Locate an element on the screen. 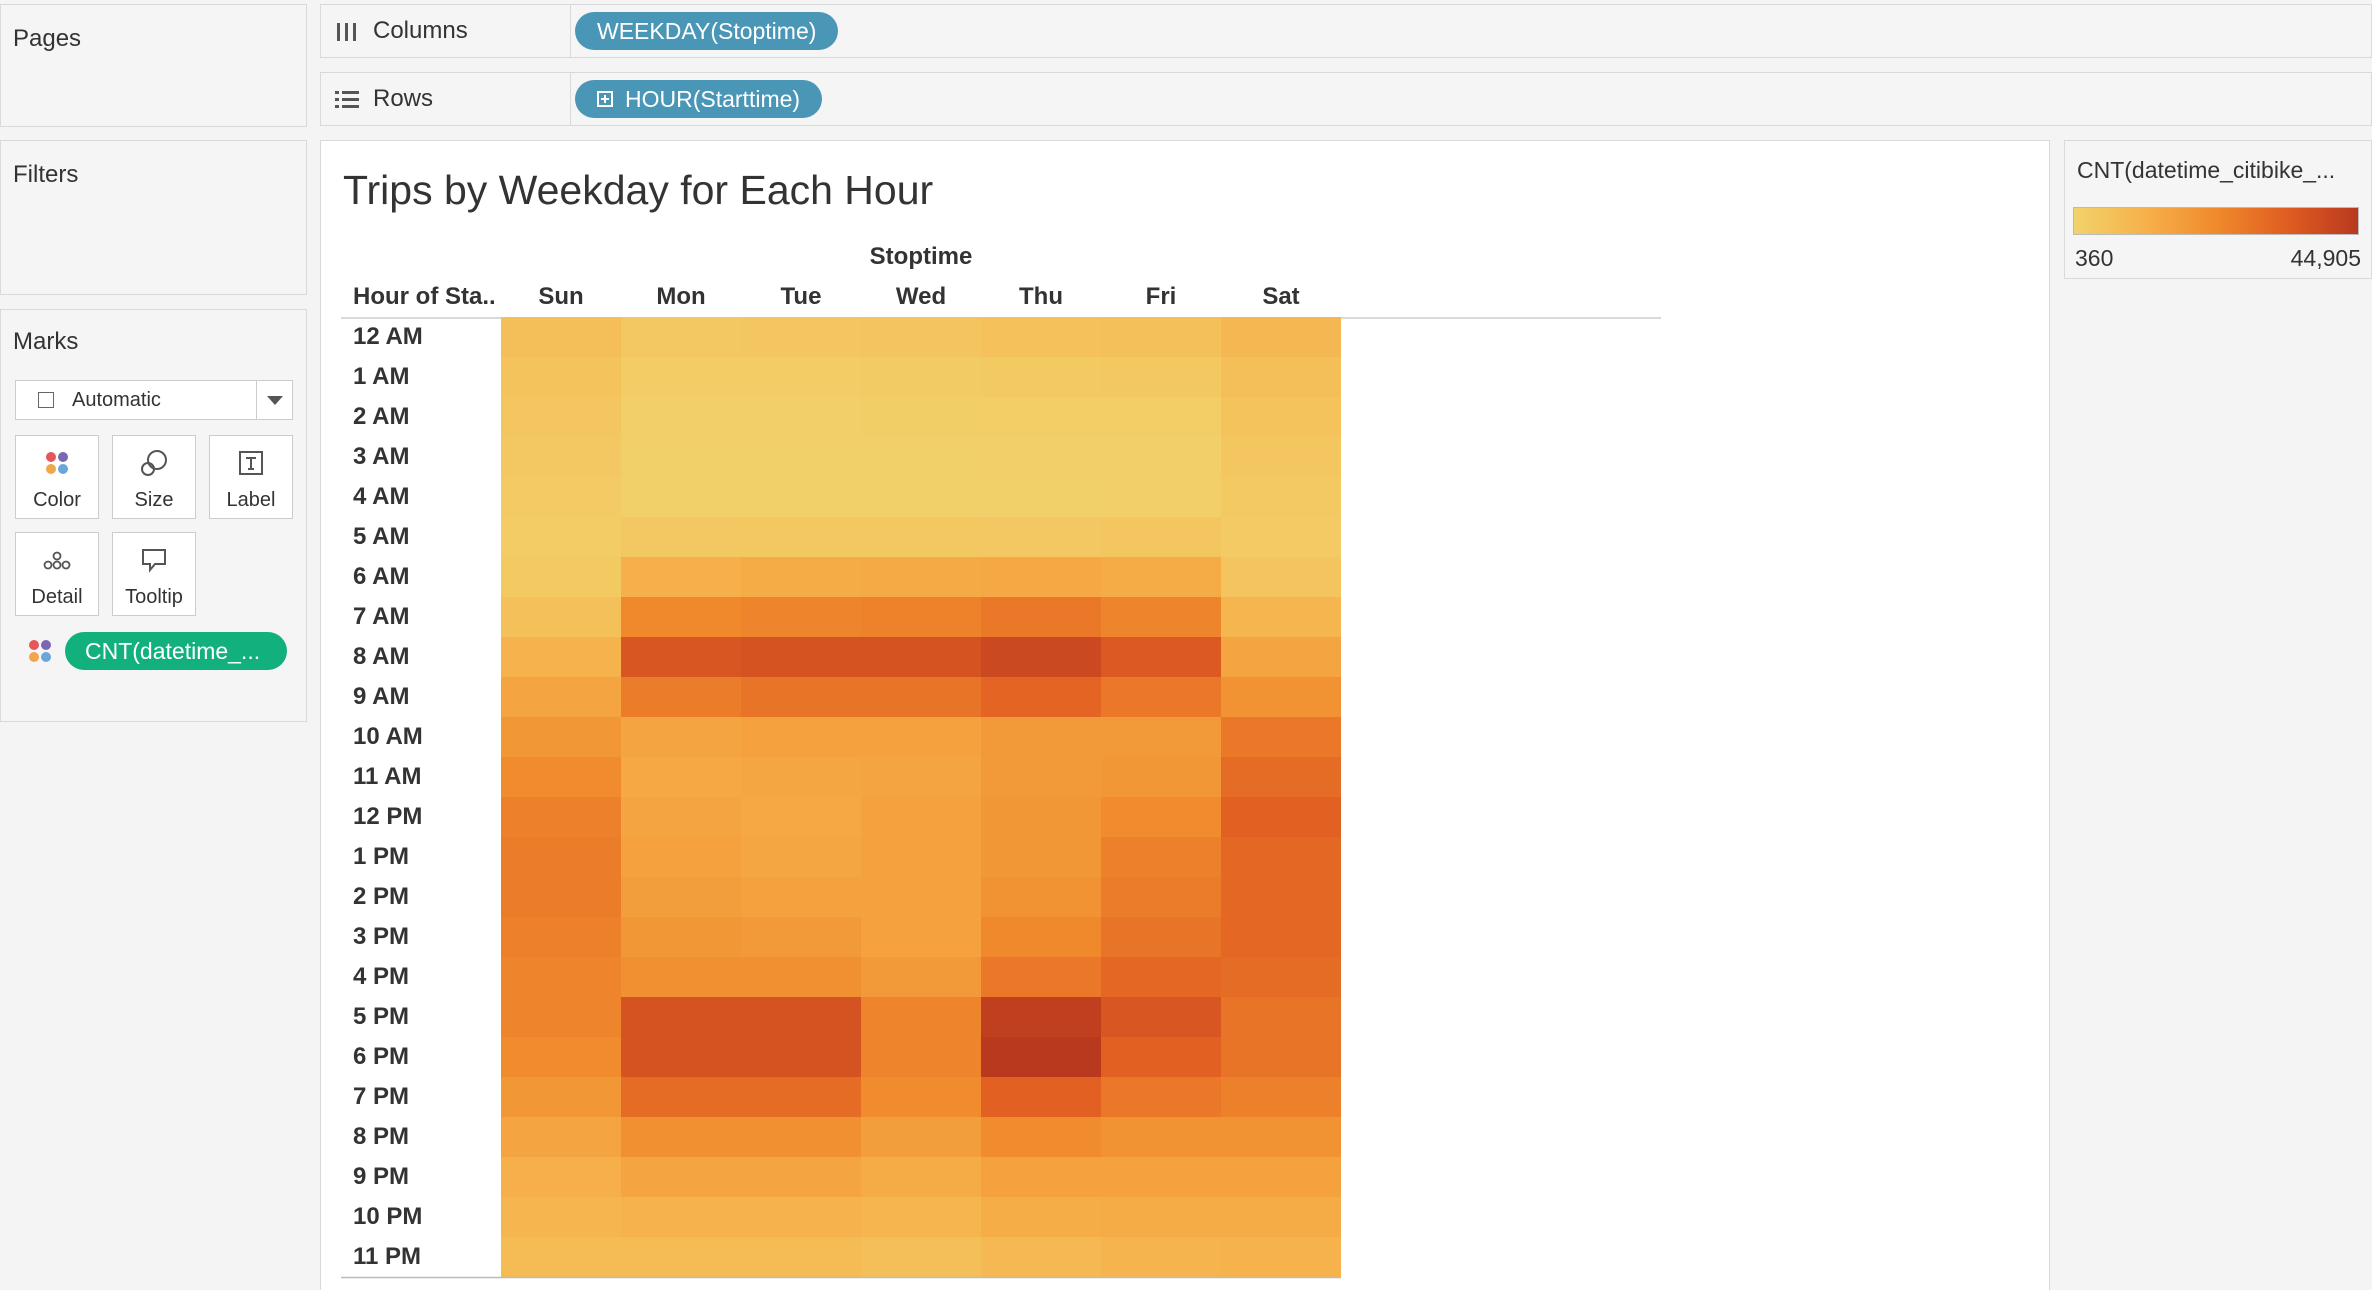 The height and width of the screenshot is (1290, 2372). row-header: 3 AM is located at coordinates (381, 456).